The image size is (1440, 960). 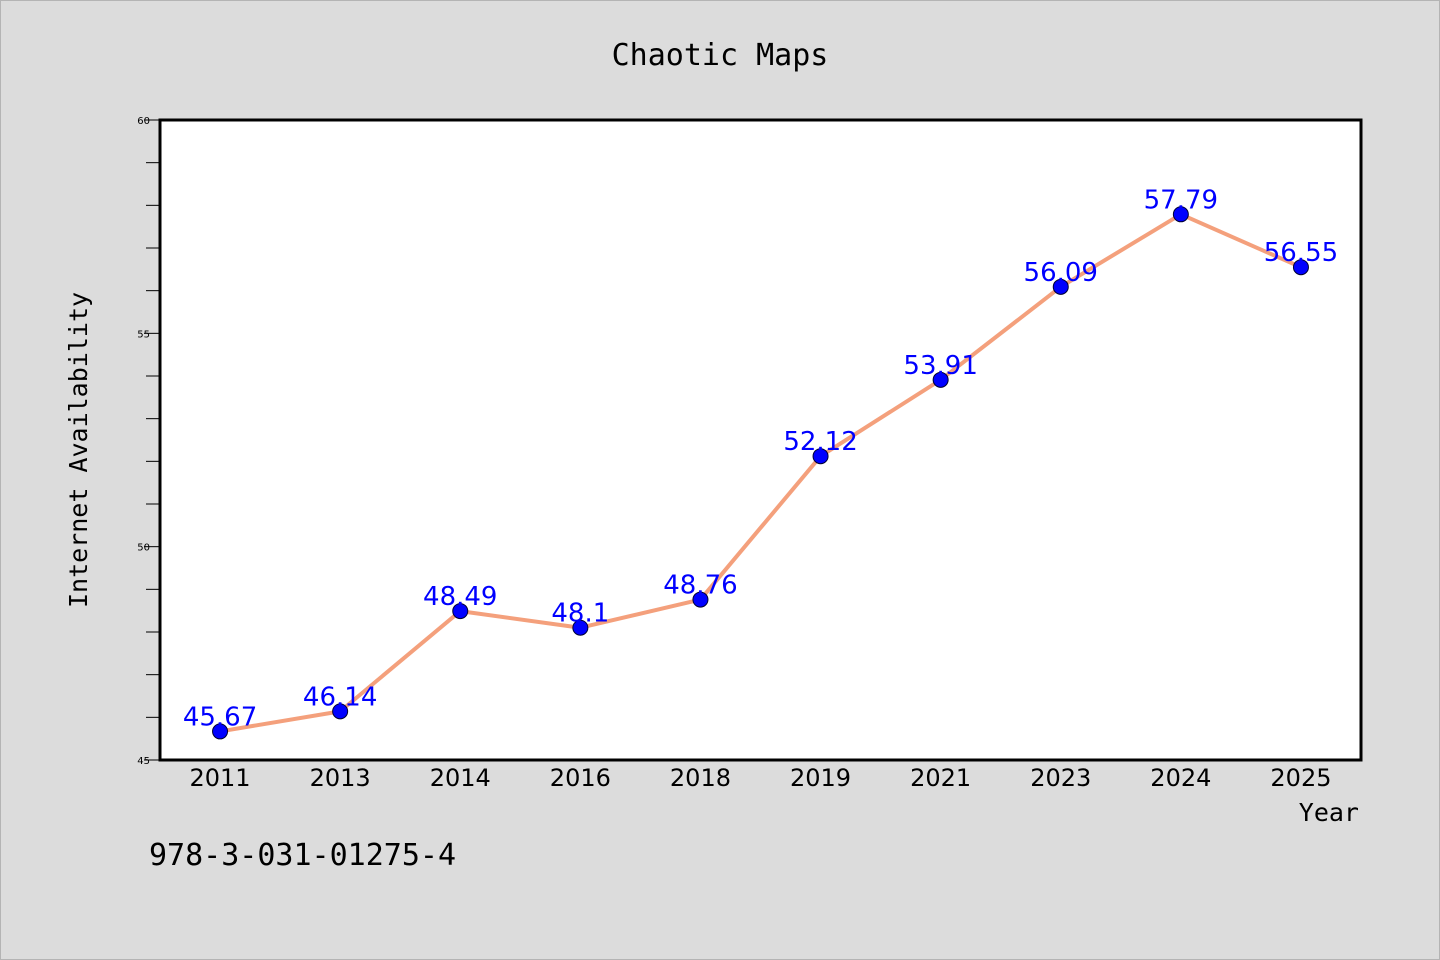 What do you see at coordinates (940, 366) in the screenshot?
I see `data-label: 53.91` at bounding box center [940, 366].